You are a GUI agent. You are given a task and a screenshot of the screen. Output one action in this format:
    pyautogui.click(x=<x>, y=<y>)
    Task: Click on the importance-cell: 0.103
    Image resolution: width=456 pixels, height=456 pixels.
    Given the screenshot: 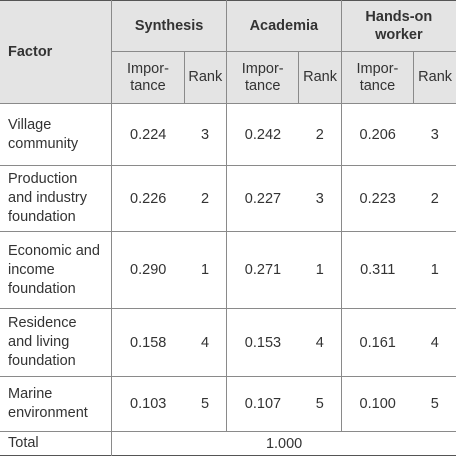 What is the action you would take?
    pyautogui.click(x=148, y=404)
    